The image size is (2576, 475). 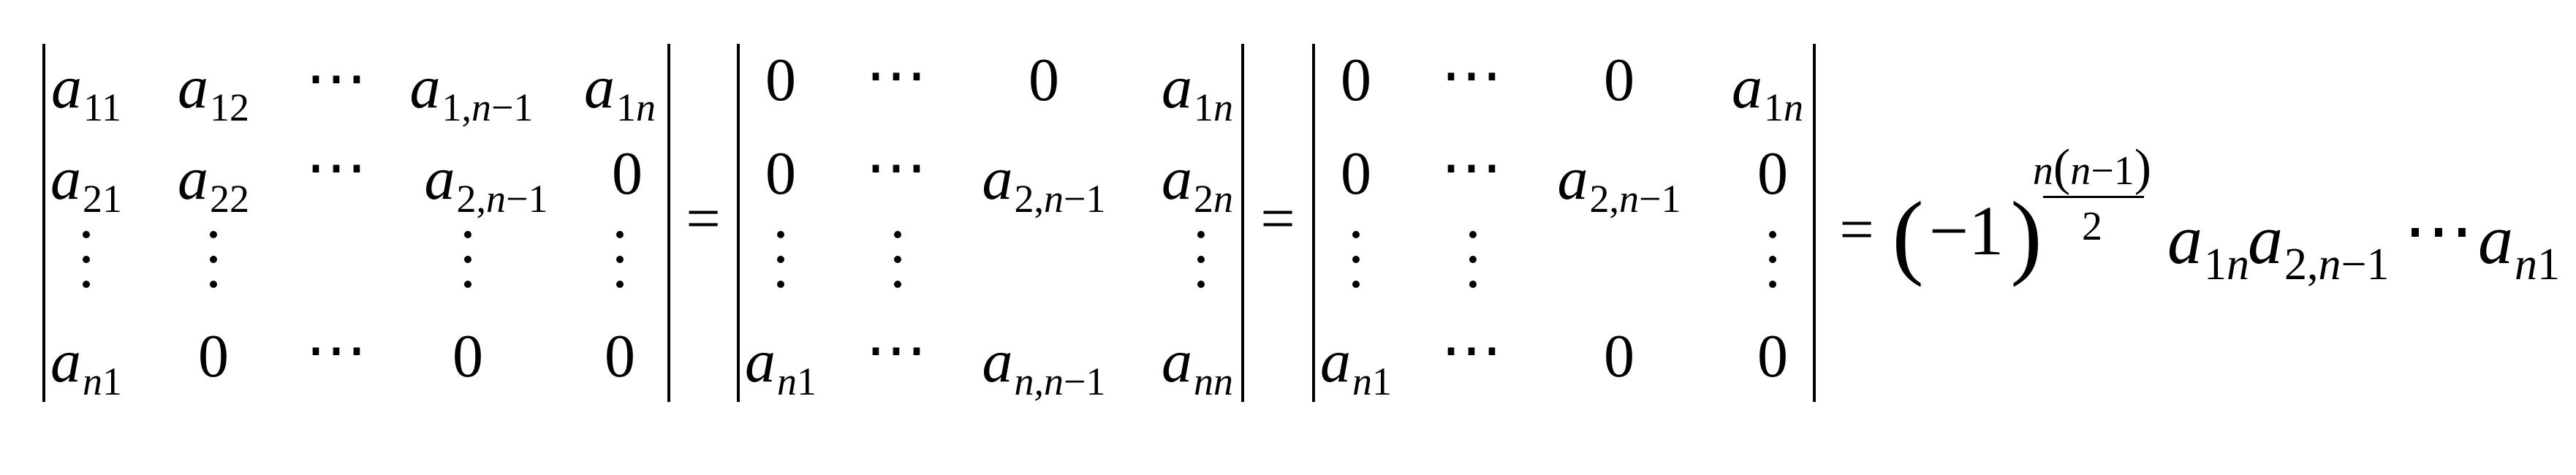 What do you see at coordinates (1772, 356) in the screenshot?
I see `det3-r4c4: 0` at bounding box center [1772, 356].